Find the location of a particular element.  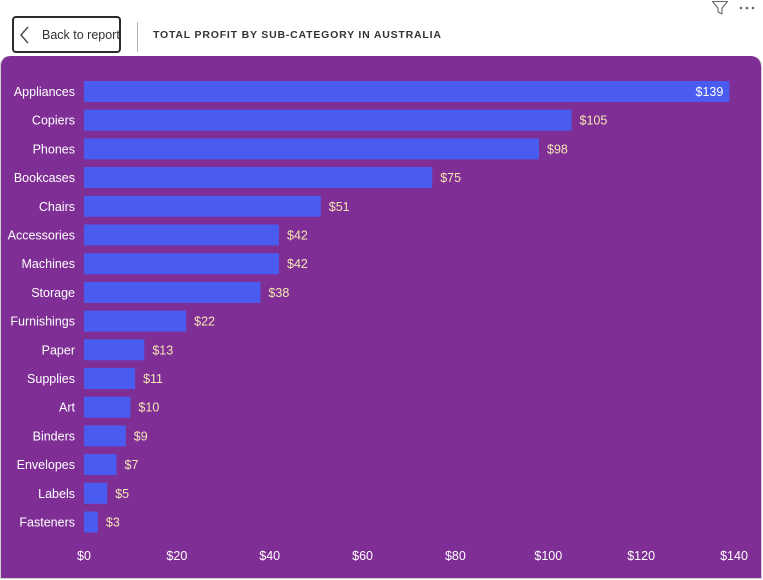

data-label: $38 is located at coordinates (278, 293).